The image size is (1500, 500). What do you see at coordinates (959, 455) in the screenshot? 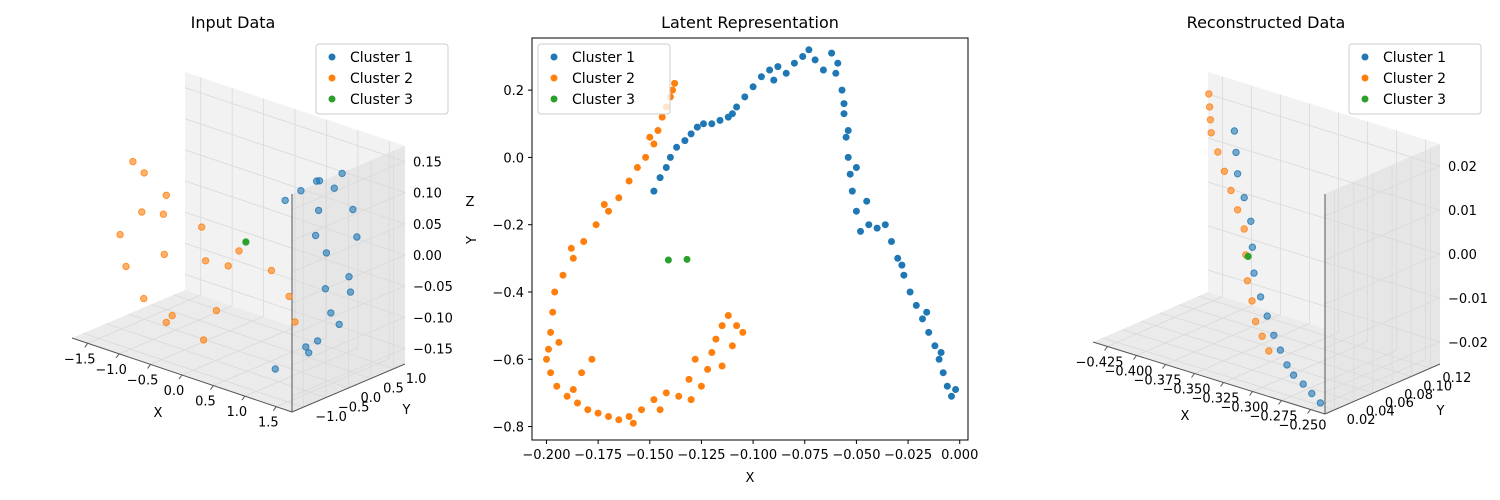
I see `x-tick-label: 0.000` at bounding box center [959, 455].